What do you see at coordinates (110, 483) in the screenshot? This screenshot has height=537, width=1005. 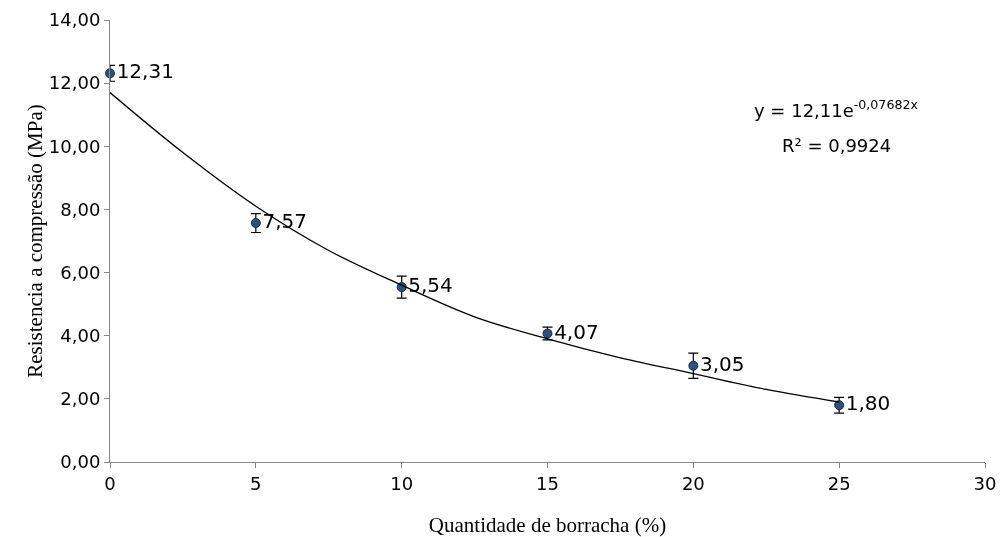 I see `x-tick-label: 0` at bounding box center [110, 483].